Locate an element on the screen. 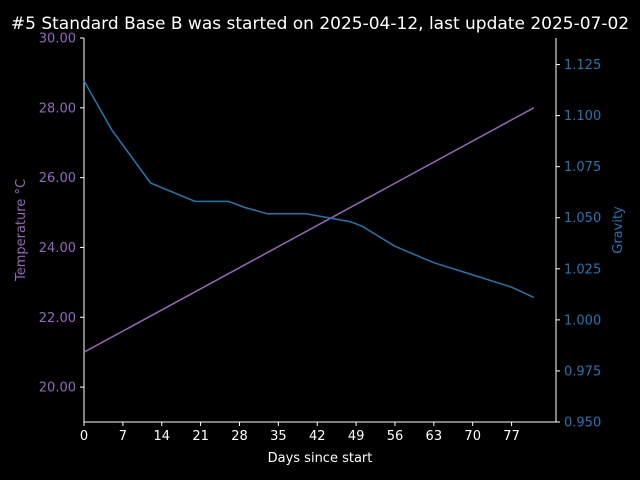 This screenshot has width=640, height=480. x-tick-label: 42 is located at coordinates (317, 436).